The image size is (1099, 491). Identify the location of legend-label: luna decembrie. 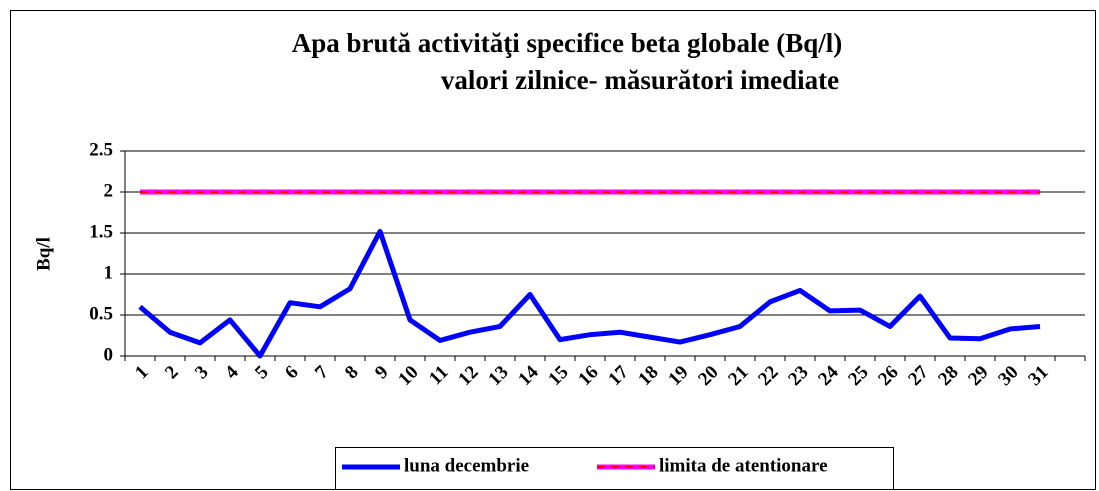
(466, 465).